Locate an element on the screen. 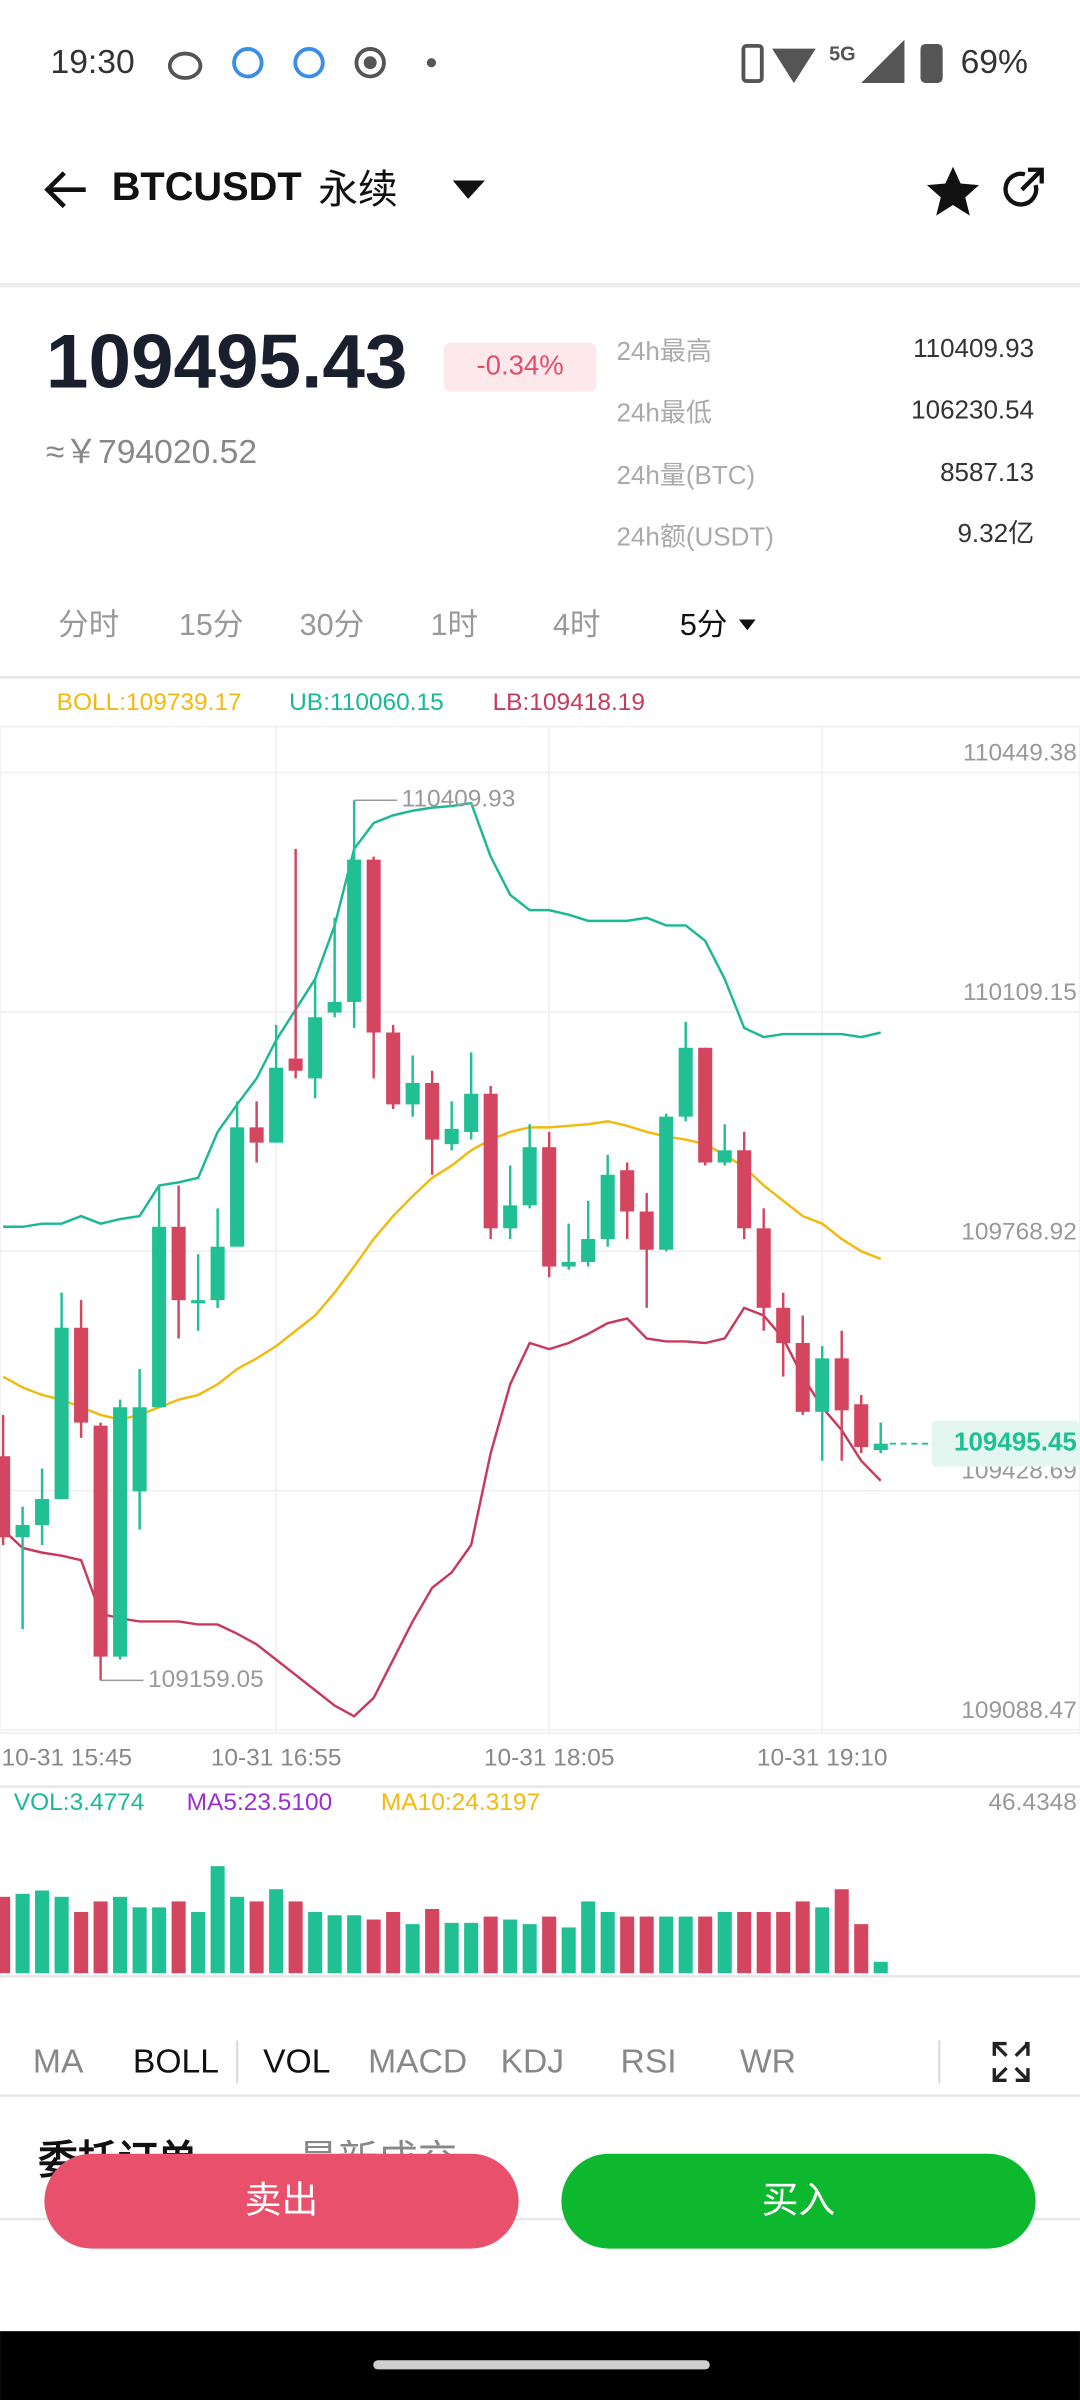 Image resolution: width=1080 pixels, height=2400 pixels. interval-tab: 分时 is located at coordinates (88, 625).